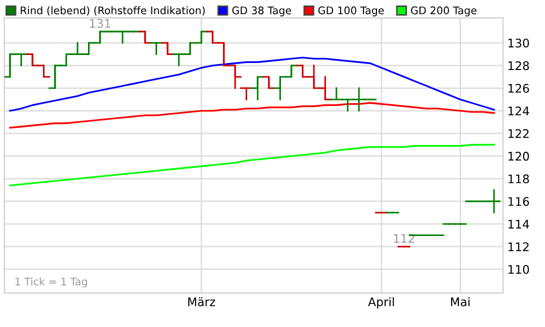  I want to click on legend-label: GD 38 Tage, so click(262, 11).